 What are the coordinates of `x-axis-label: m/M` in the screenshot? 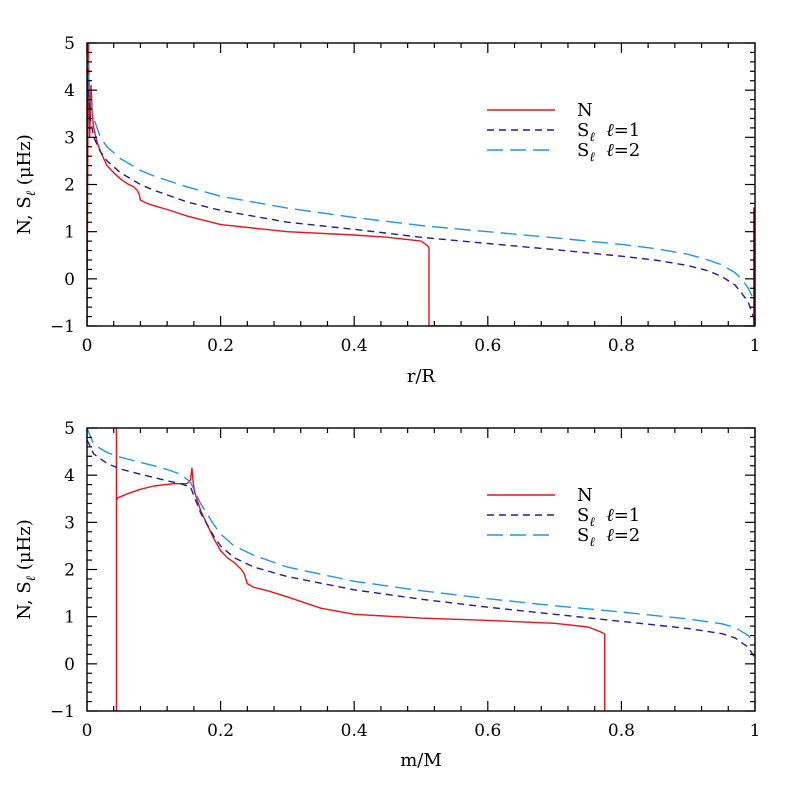 It's located at (421, 760).